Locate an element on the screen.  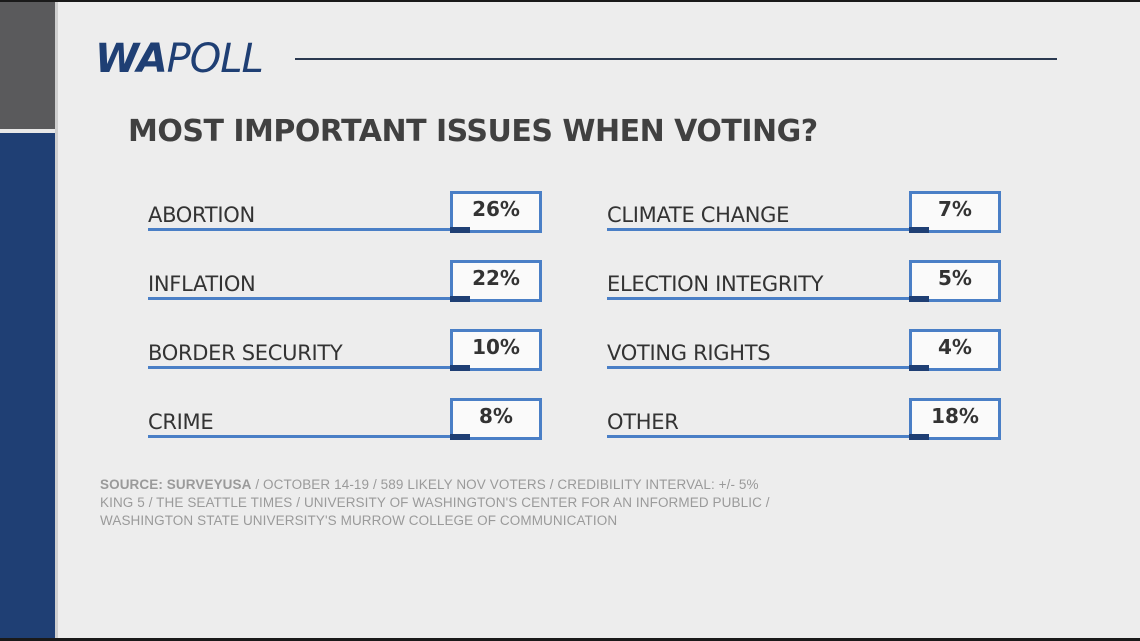
issue-value-box: 5% is located at coordinates (955, 281).